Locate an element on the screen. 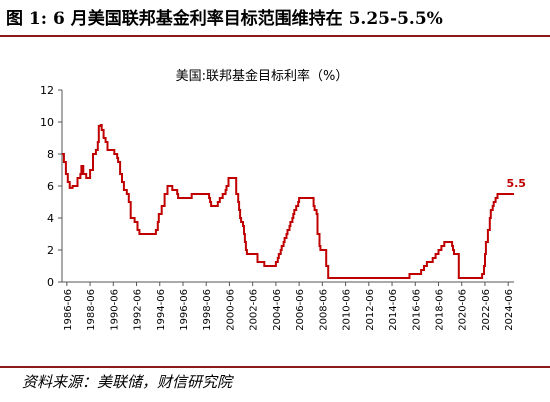 This screenshot has height=402, width=550. x-tick-label: 1992-06 is located at coordinates (138, 310).